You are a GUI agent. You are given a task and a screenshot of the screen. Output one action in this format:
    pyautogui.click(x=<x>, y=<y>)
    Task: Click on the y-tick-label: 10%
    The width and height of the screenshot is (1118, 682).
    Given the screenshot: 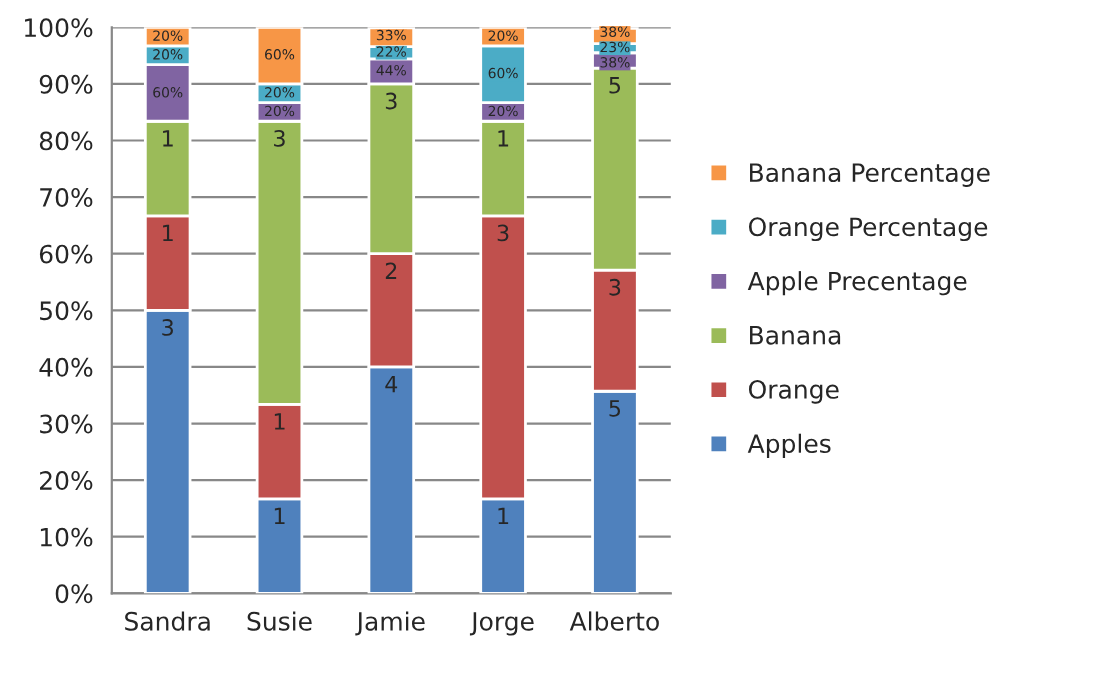 What is the action you would take?
    pyautogui.click(x=66, y=537)
    